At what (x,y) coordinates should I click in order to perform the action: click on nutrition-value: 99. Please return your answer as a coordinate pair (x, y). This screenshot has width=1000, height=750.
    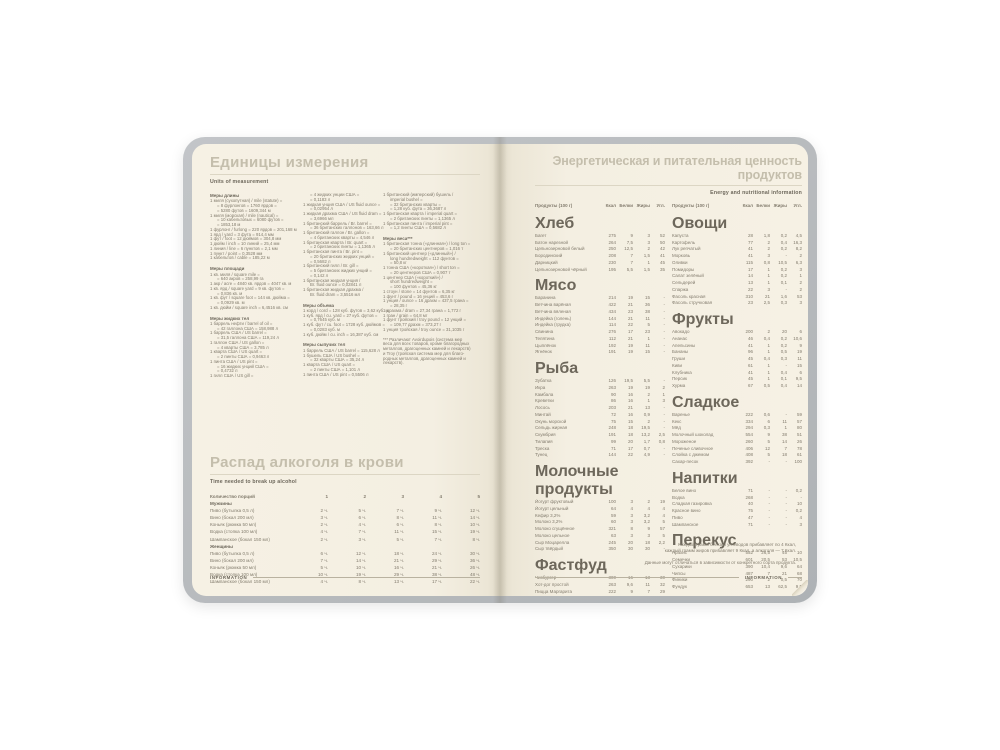
    Looking at the image, I should click on (613, 441).